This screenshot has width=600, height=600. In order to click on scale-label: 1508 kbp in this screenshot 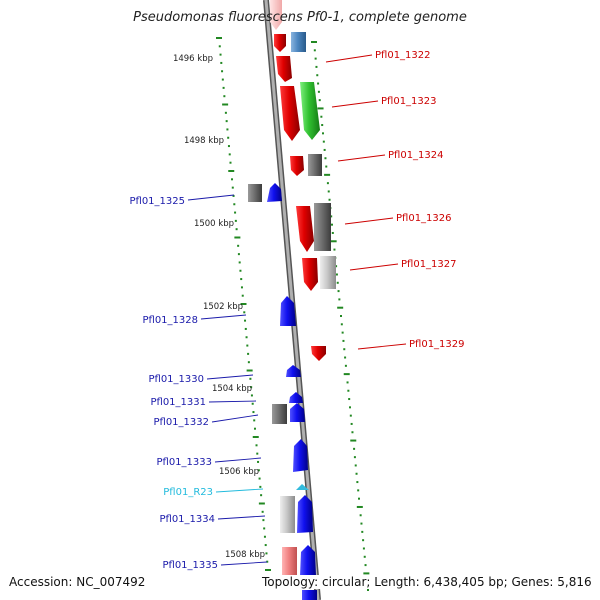, I will do `click(245, 555)`.